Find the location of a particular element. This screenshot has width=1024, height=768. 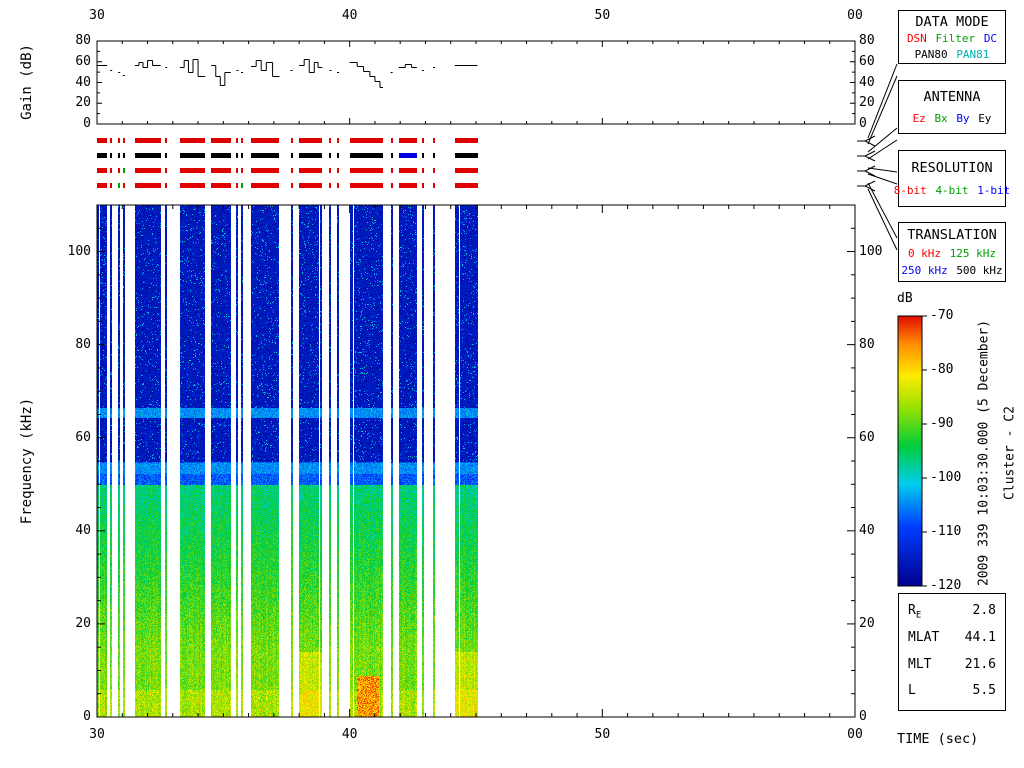

tick-label: -110 is located at coordinates (946, 531).